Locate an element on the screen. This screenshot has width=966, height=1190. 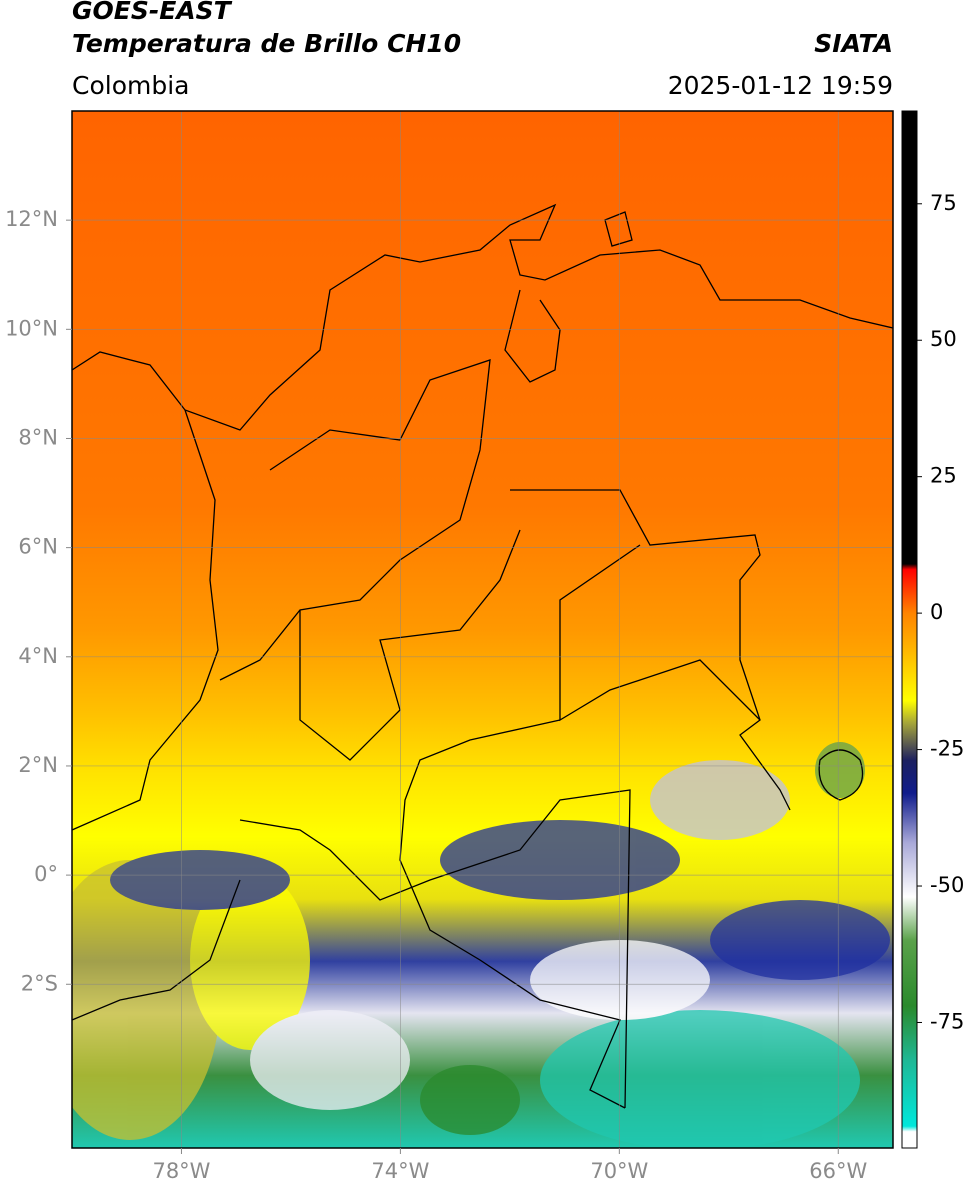
colorbar-tick-label: 75 is located at coordinates (943, 203).